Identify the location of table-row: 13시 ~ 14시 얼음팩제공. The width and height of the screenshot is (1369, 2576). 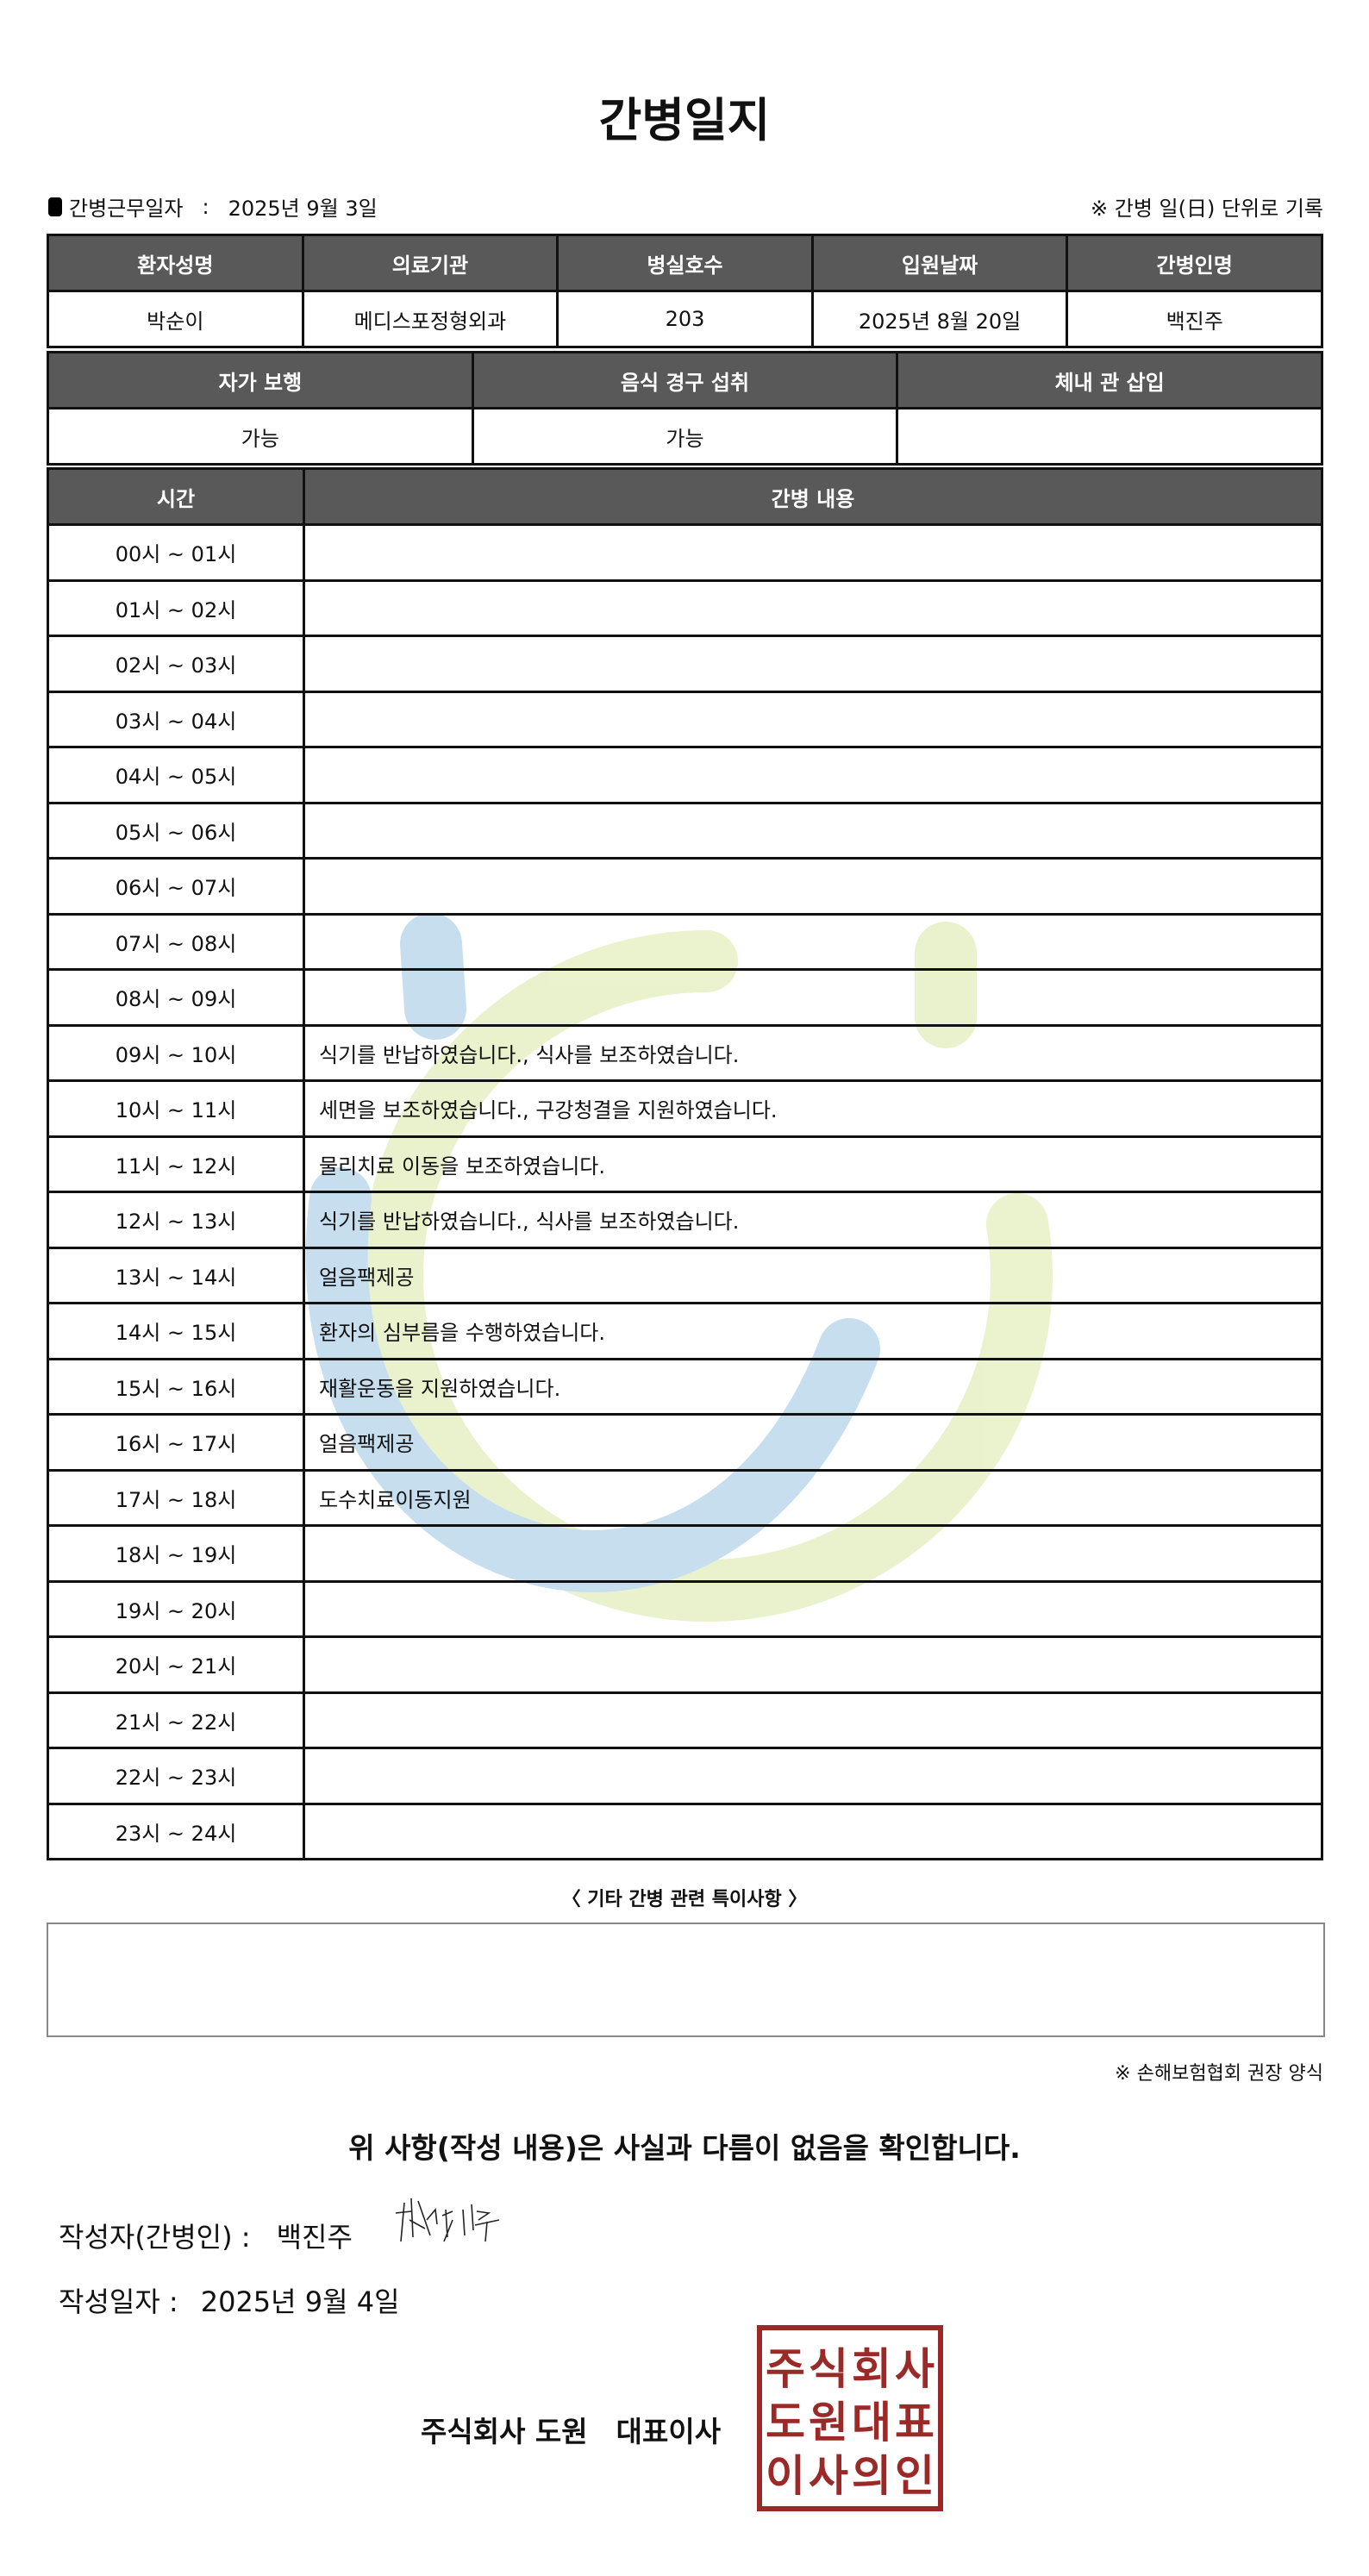
(685, 1275).